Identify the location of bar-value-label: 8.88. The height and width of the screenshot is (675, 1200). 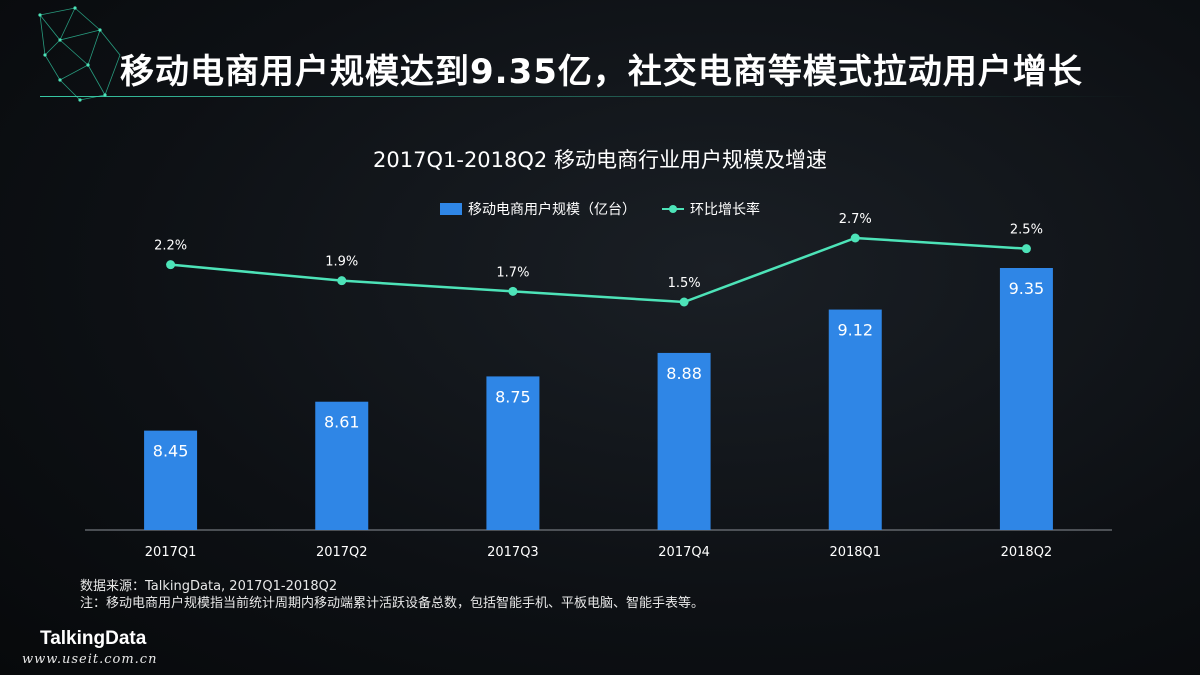
(684, 373).